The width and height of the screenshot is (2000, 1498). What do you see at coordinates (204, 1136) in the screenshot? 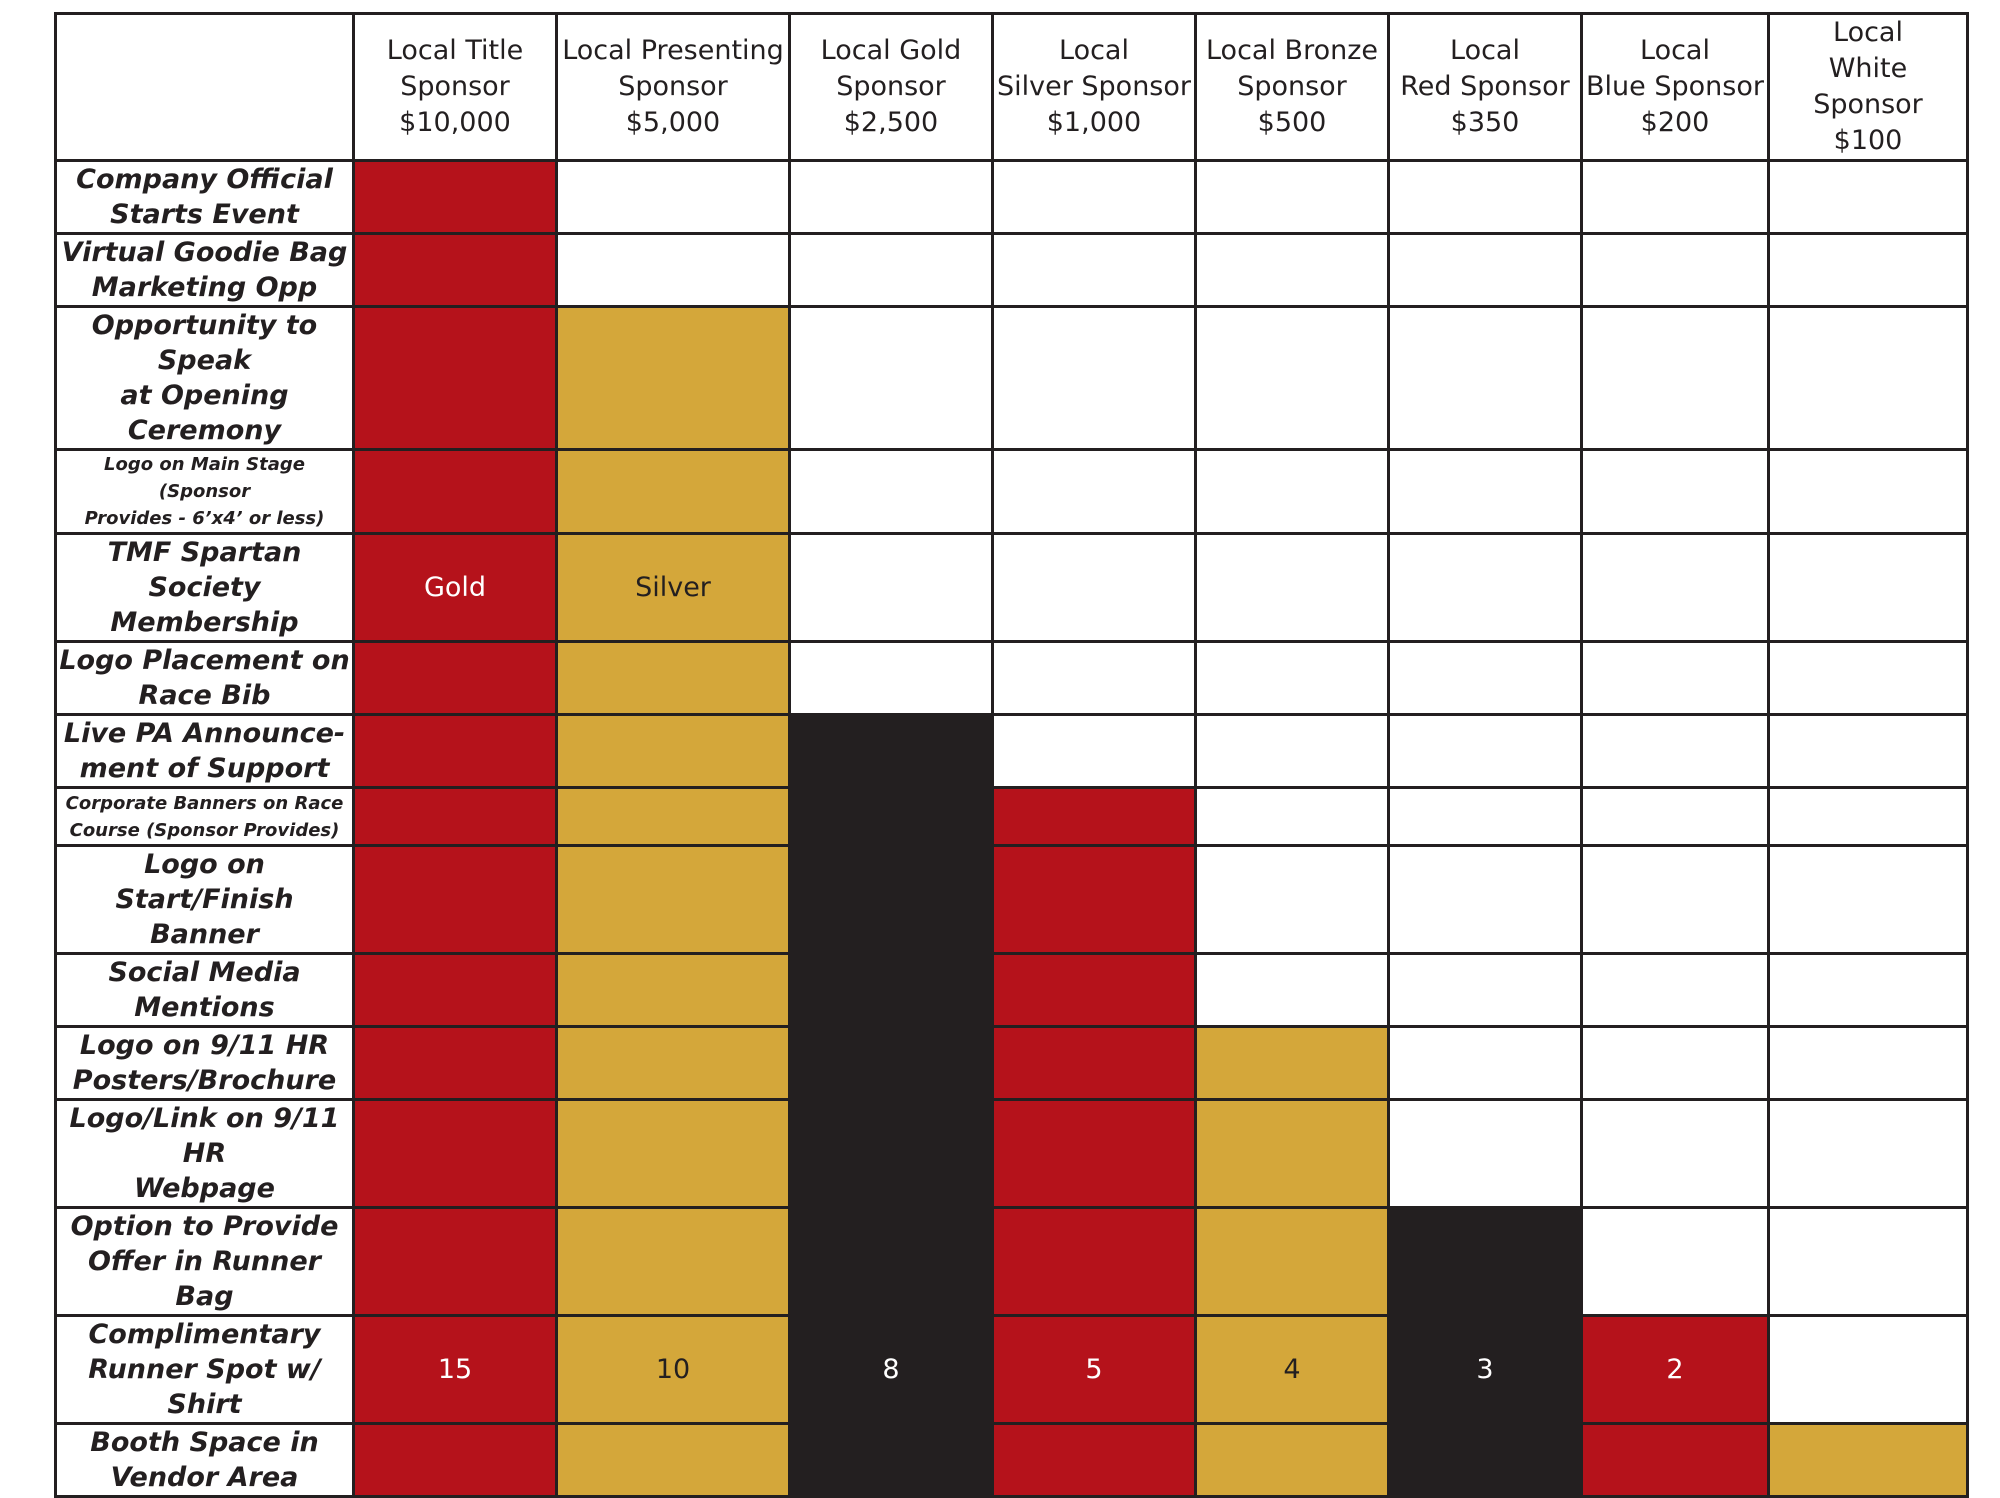
I see `benefit-label-line: Logo/Link on 9/11 HR` at bounding box center [204, 1136].